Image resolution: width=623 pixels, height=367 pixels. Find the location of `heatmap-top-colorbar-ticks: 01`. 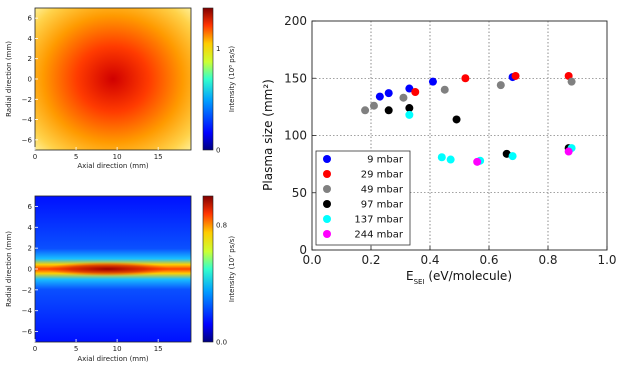

heatmap-top-colorbar-ticks: 01 is located at coordinates (218, 99).